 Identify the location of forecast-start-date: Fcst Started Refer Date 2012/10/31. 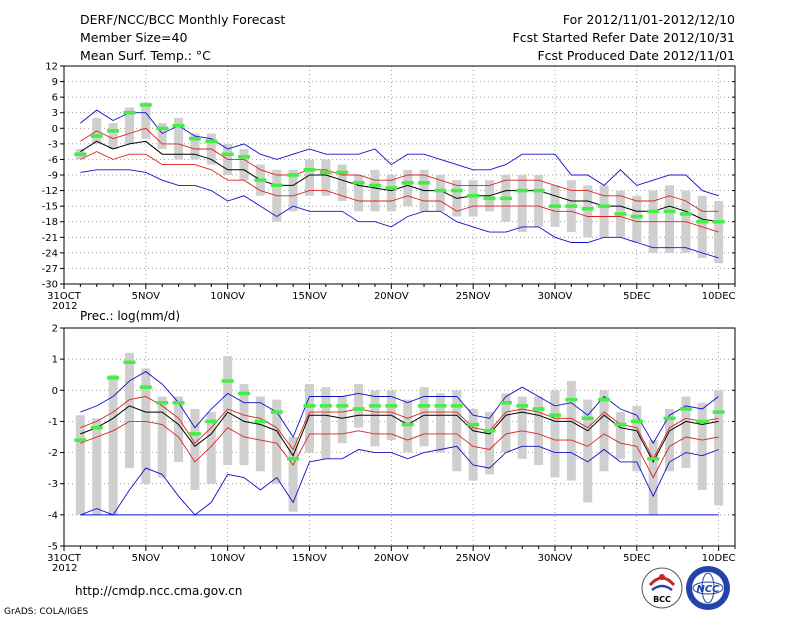
(624, 37).